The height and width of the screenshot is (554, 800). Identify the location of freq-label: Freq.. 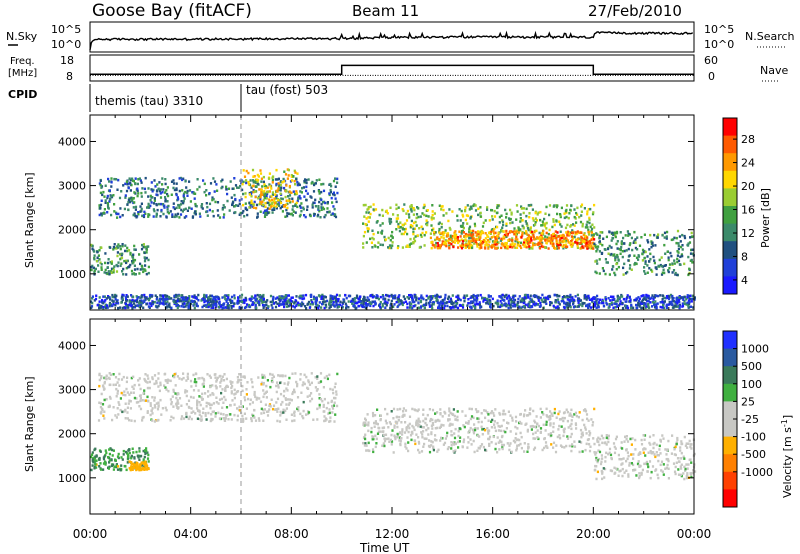
(22, 61).